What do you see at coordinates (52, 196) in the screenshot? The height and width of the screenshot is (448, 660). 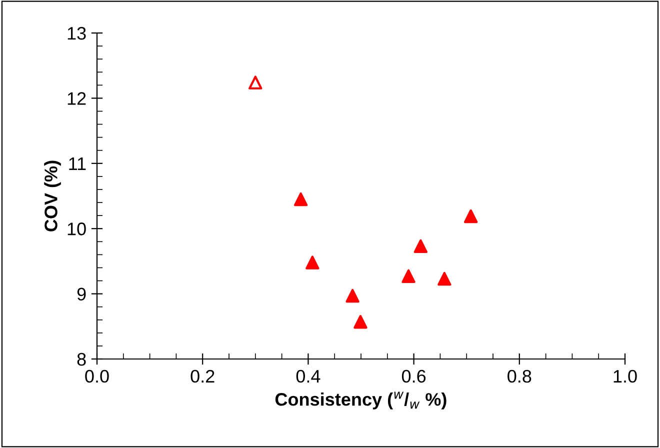 I see `y-axis-title: COV (%)` at bounding box center [52, 196].